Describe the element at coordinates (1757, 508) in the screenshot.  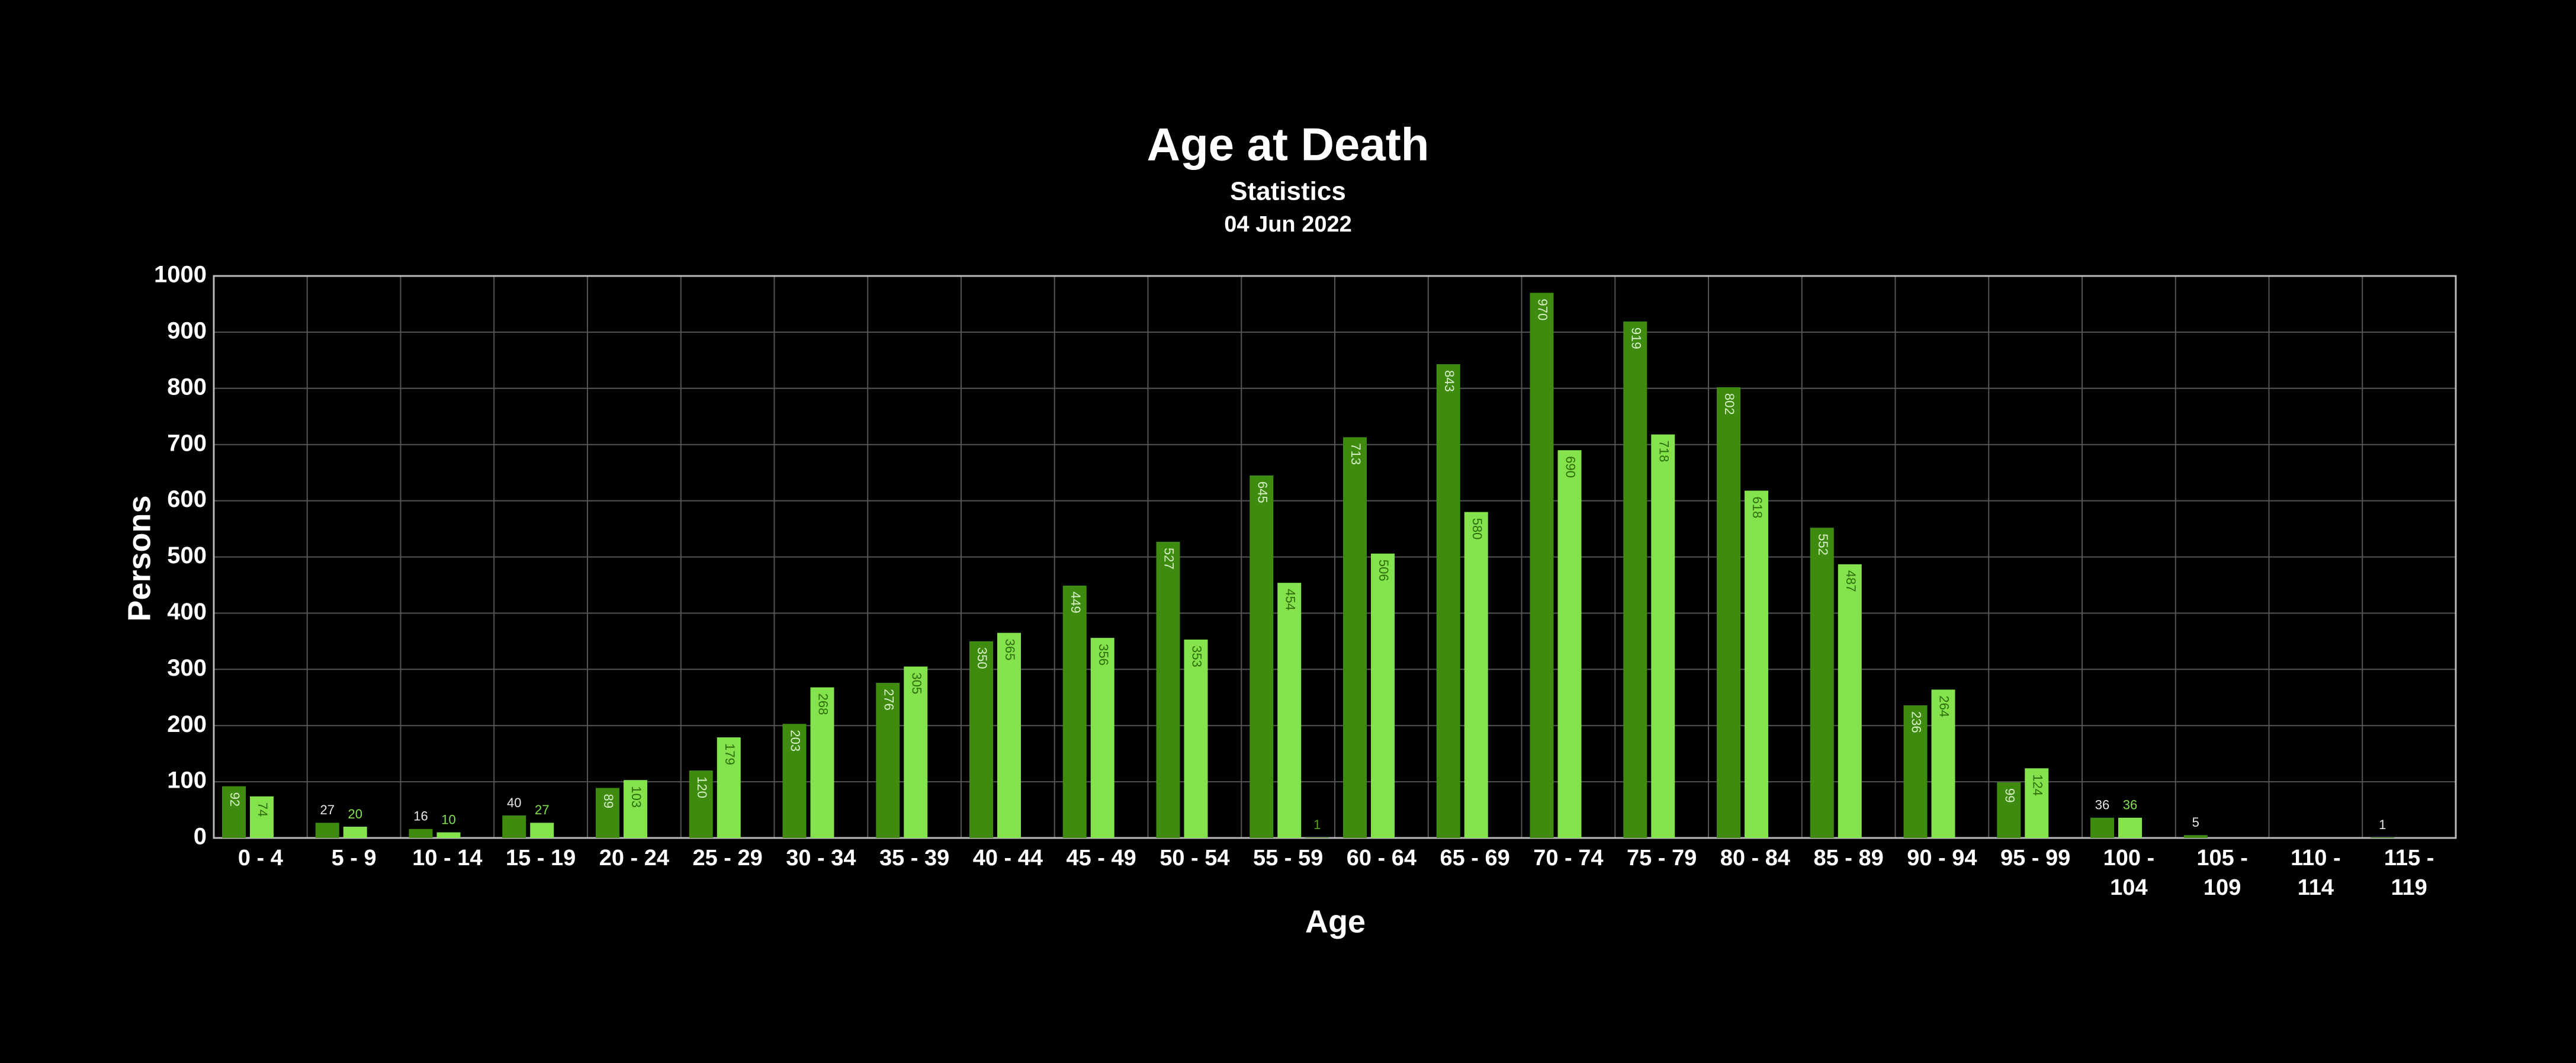
I see `value-label: 618` at that location.